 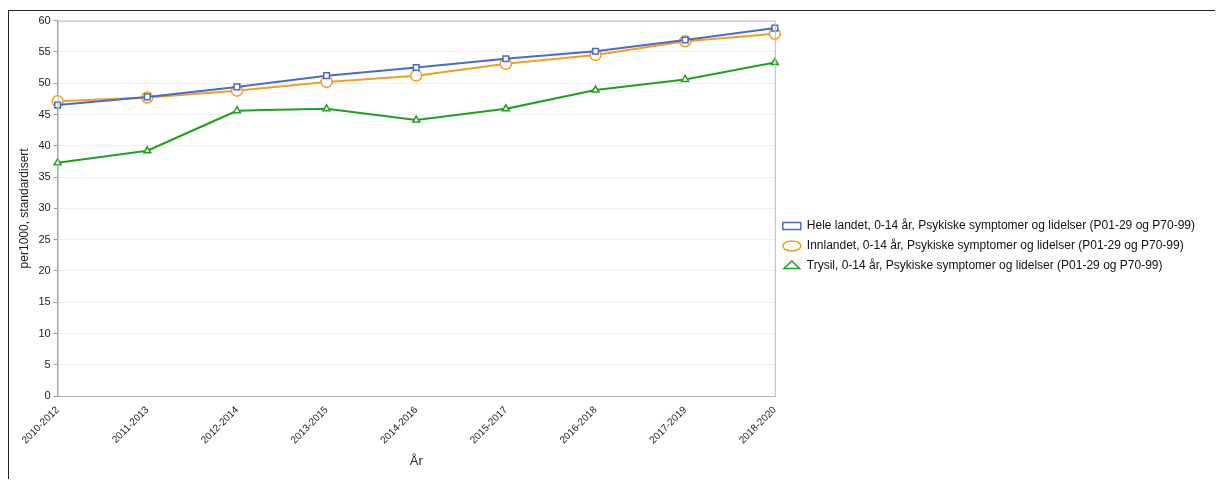 I want to click on y-tick-label: 50, so click(x=44, y=82).